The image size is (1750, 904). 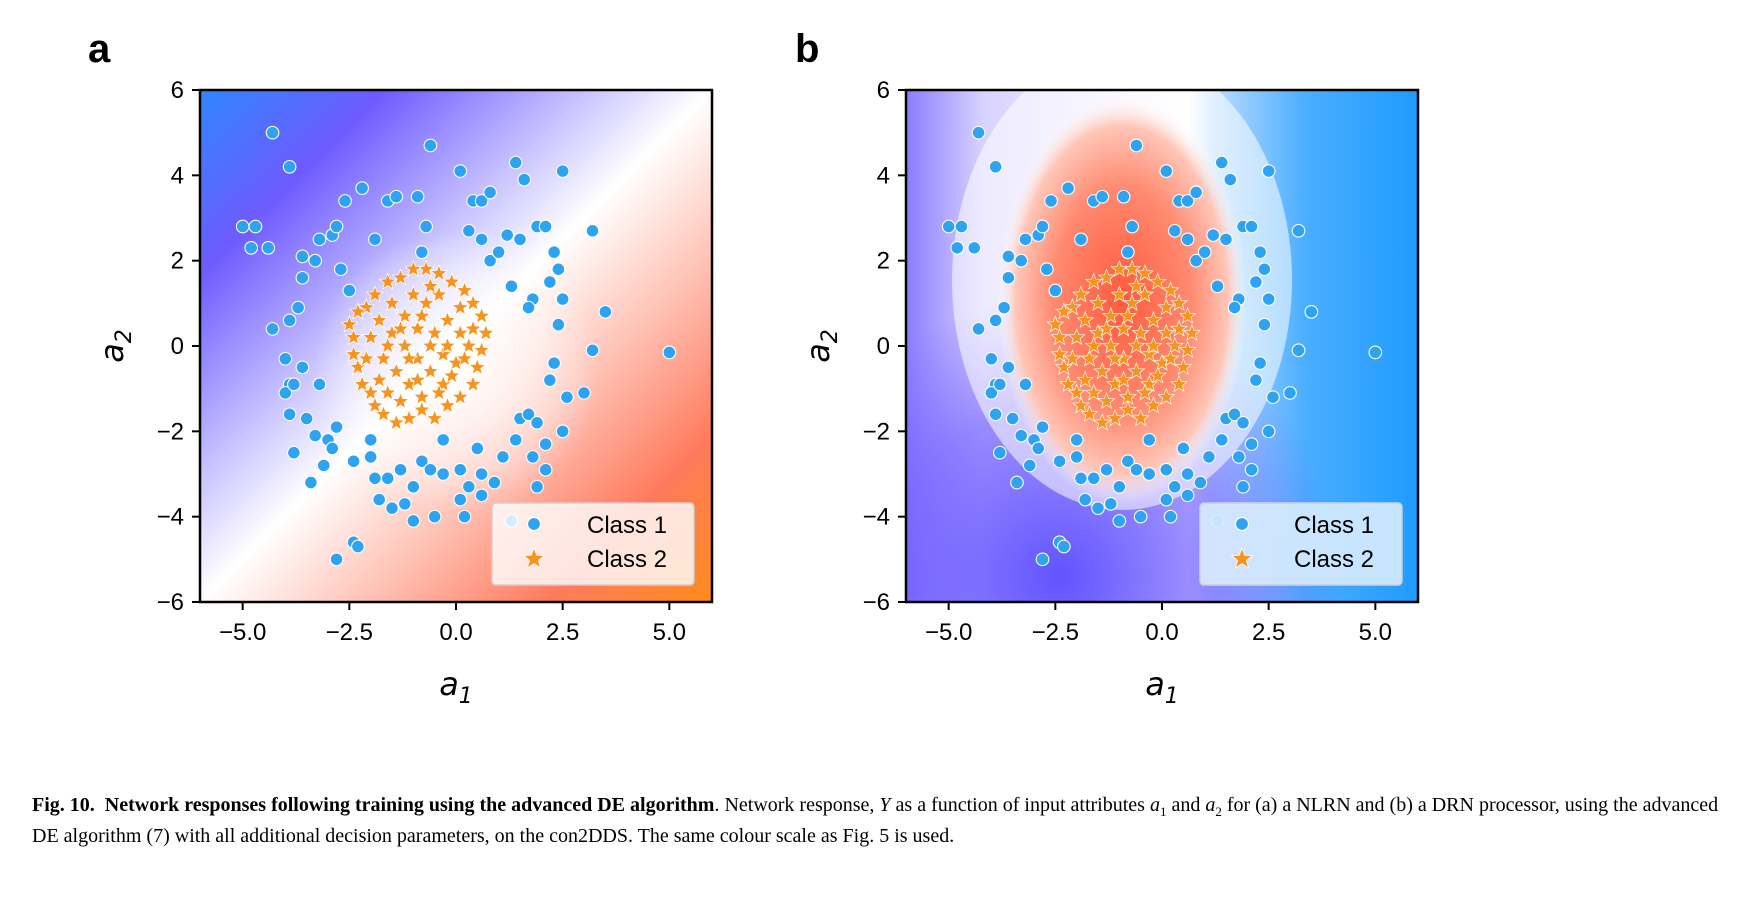 What do you see at coordinates (807, 49) in the screenshot?
I see `panel-label-b: b` at bounding box center [807, 49].